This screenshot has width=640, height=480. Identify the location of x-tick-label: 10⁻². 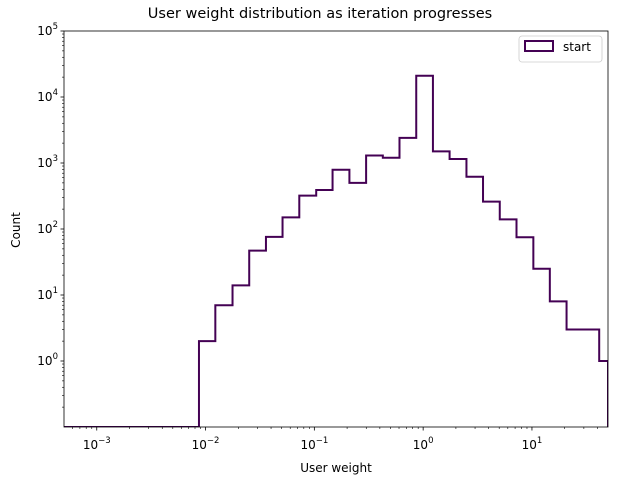
(206, 444).